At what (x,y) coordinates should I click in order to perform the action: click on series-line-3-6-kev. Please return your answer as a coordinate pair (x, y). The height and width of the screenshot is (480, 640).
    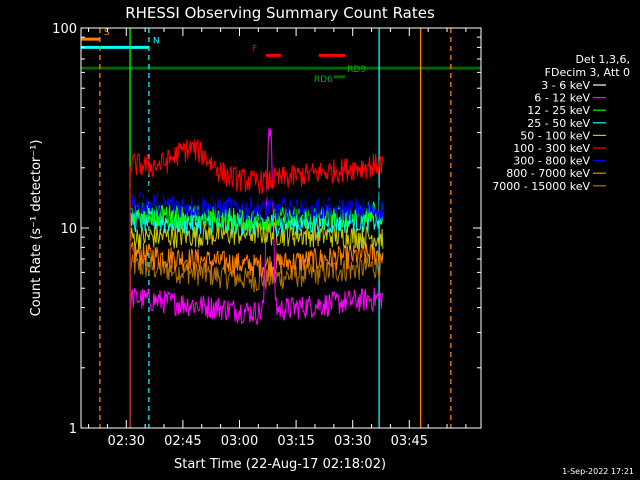
    Looking at the image, I should click on (256, 196).